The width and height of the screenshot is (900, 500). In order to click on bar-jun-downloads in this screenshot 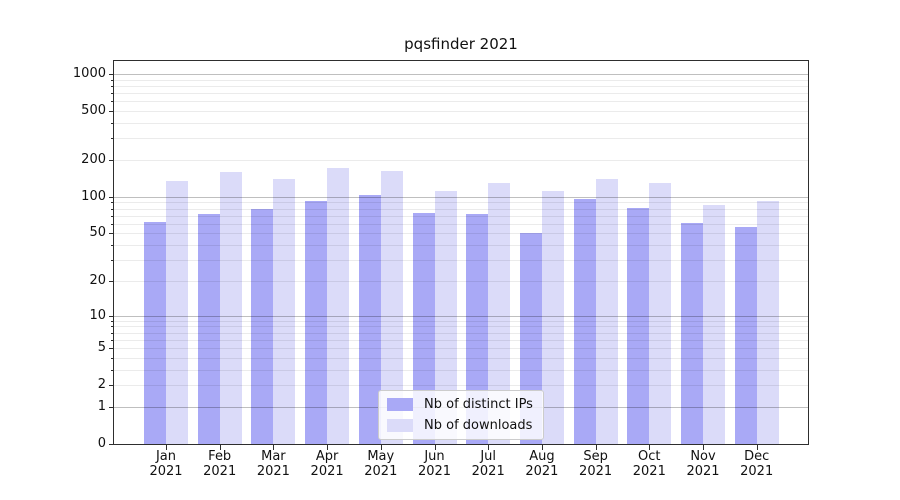, I will do `click(445, 317)`.